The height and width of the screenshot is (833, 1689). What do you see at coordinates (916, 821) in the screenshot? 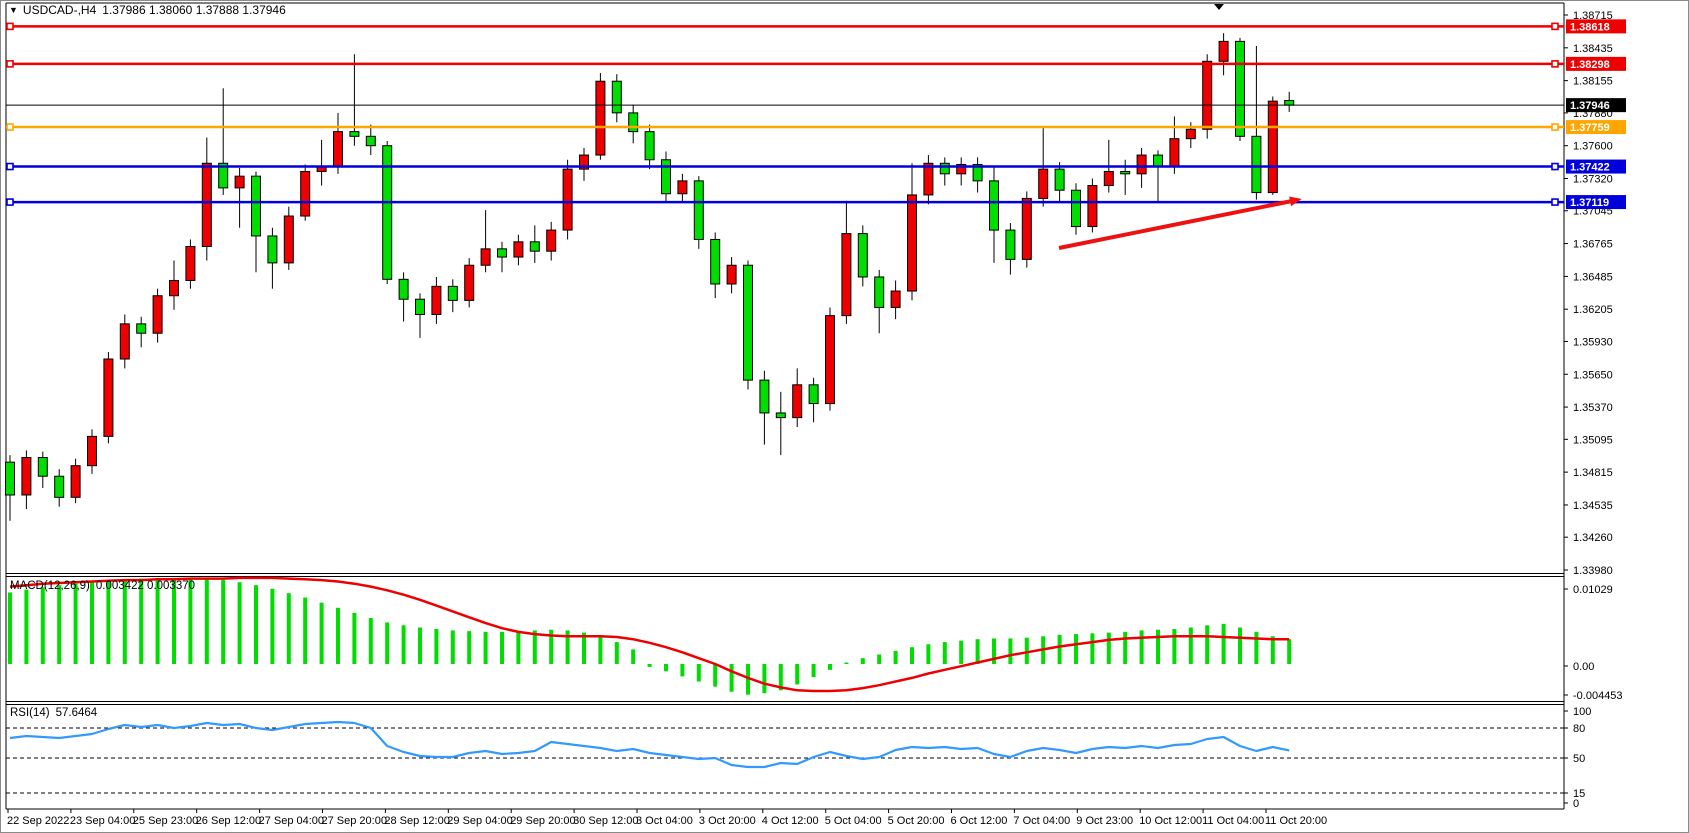
I see `time-tick-label: 5 Oct 20:00` at bounding box center [916, 821].